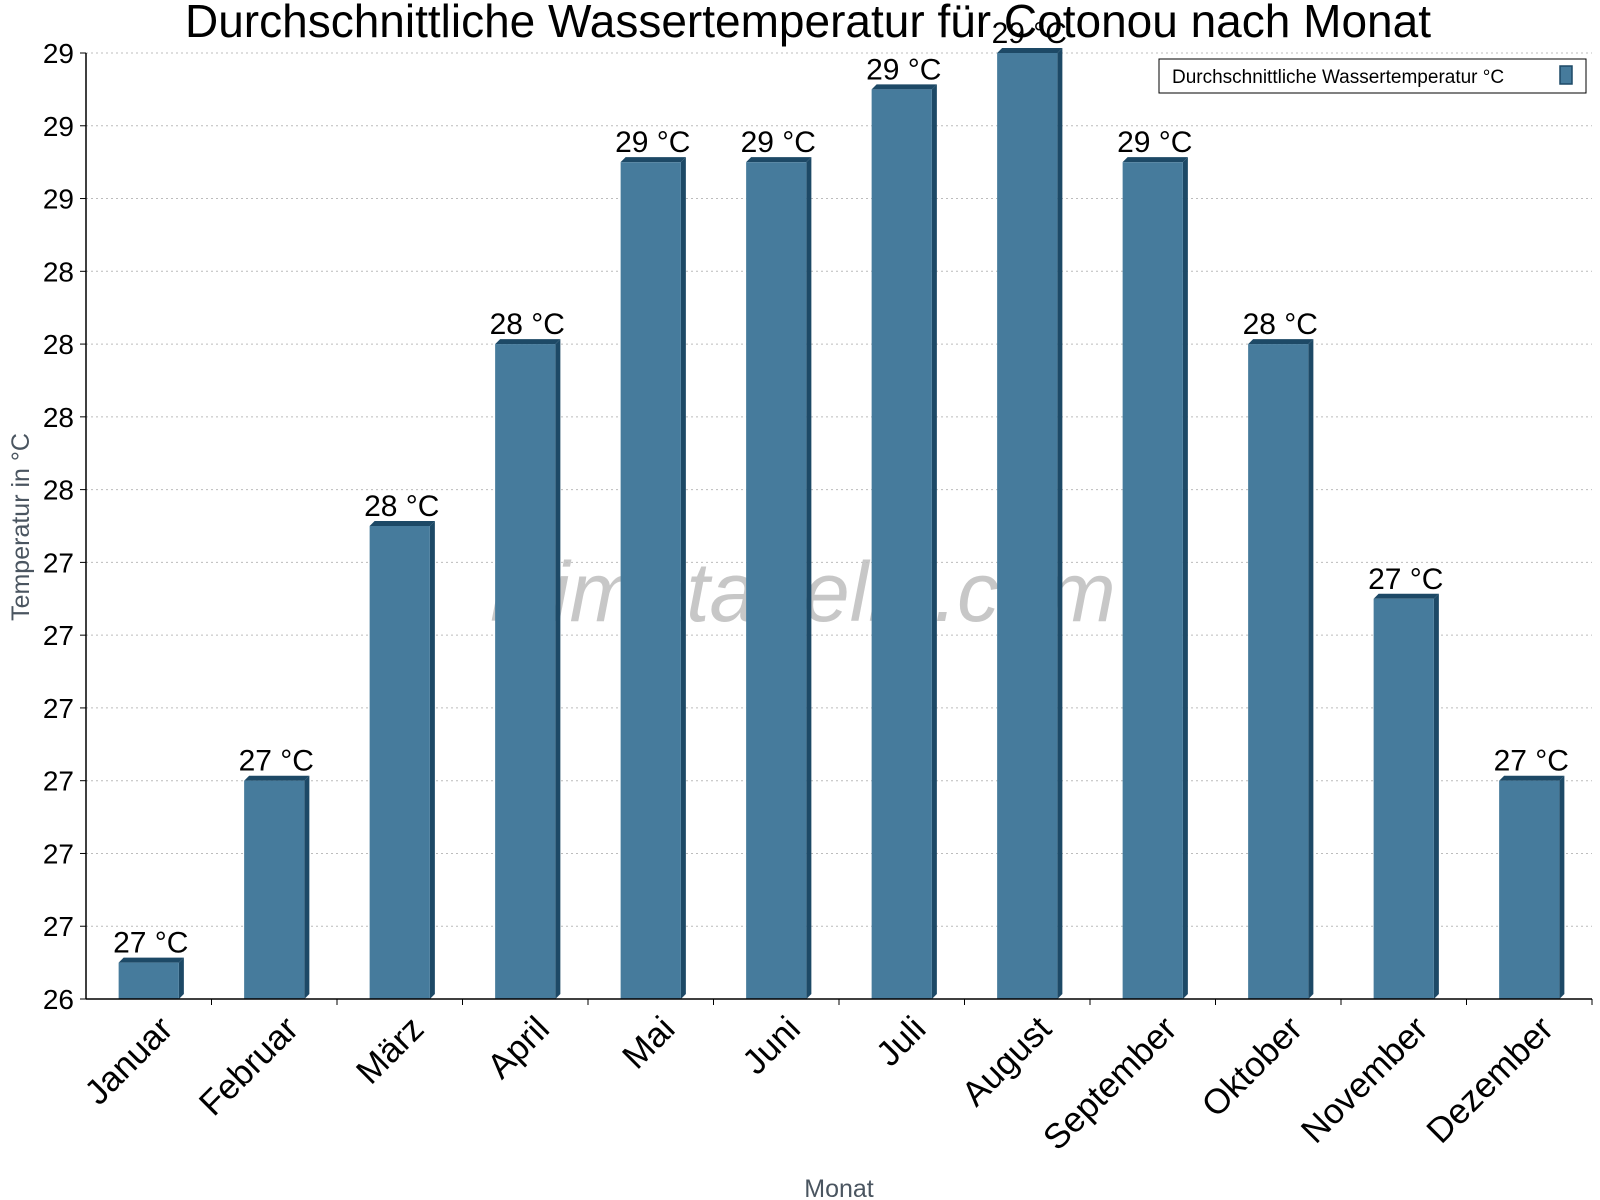 Image resolution: width=1600 pixels, height=1200 pixels. What do you see at coordinates (1338, 77) in the screenshot?
I see `legend-entry-label: Durchschnittliche Wassertemperatur °C` at bounding box center [1338, 77].